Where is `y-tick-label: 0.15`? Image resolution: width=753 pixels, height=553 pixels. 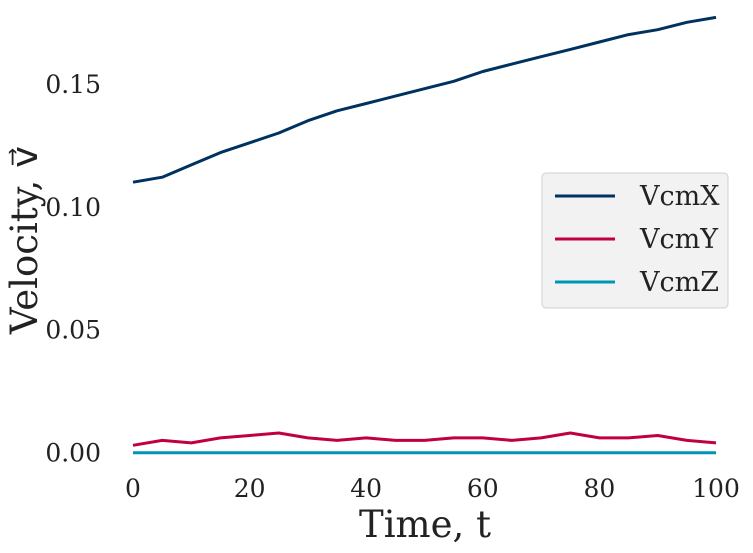
y-tick-label: 0.15 is located at coordinates (73, 84).